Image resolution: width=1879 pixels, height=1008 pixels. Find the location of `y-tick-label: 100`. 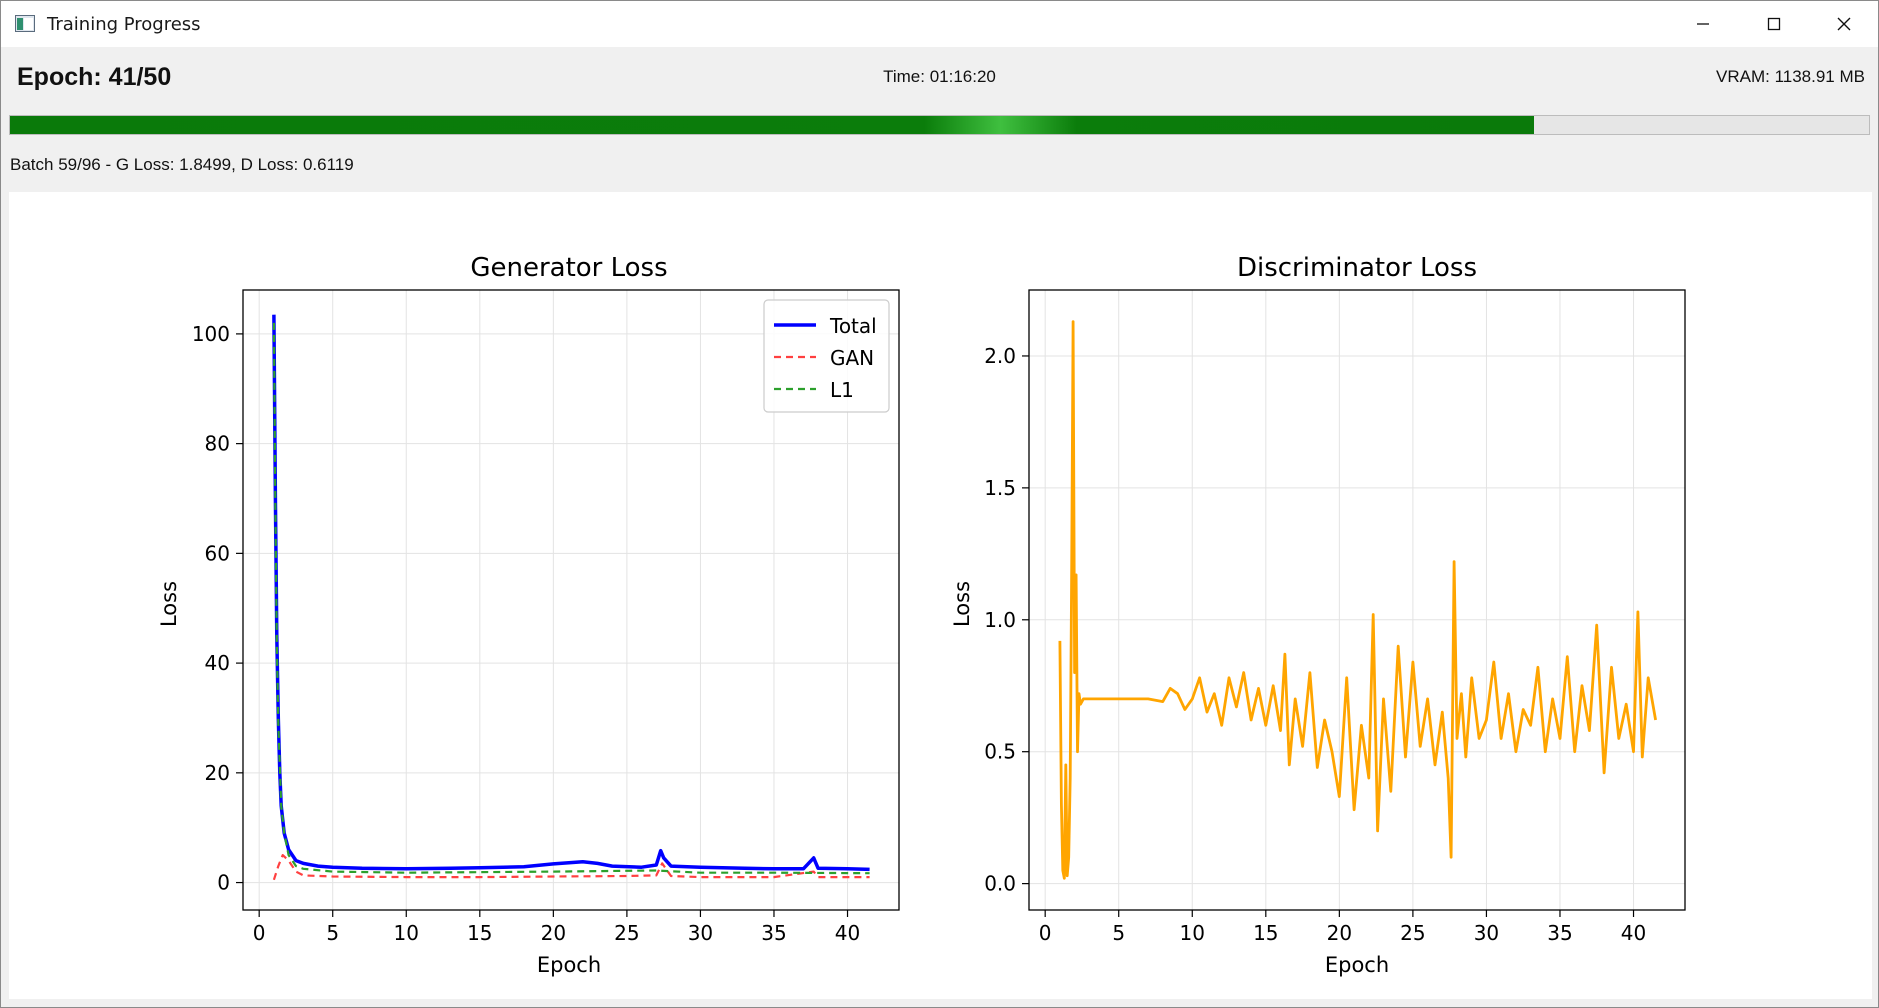

y-tick-label: 100 is located at coordinates (211, 334).